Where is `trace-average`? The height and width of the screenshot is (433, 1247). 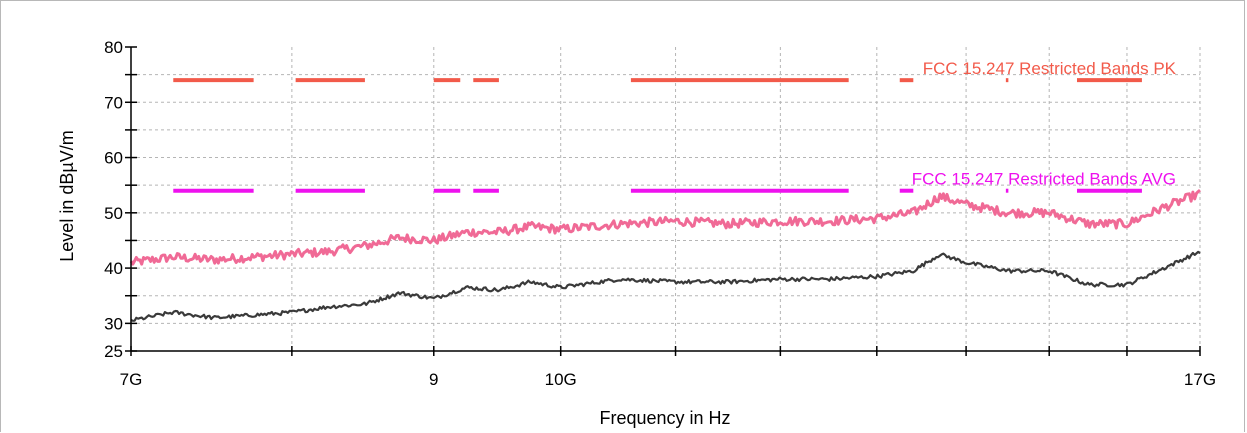 trace-average is located at coordinates (665, 286).